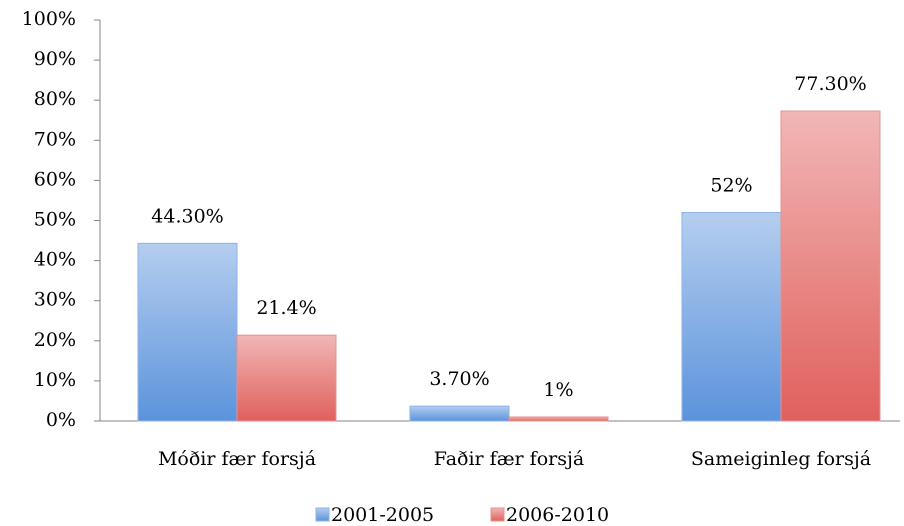  I want to click on y-tick-label: 10%, so click(55, 380).